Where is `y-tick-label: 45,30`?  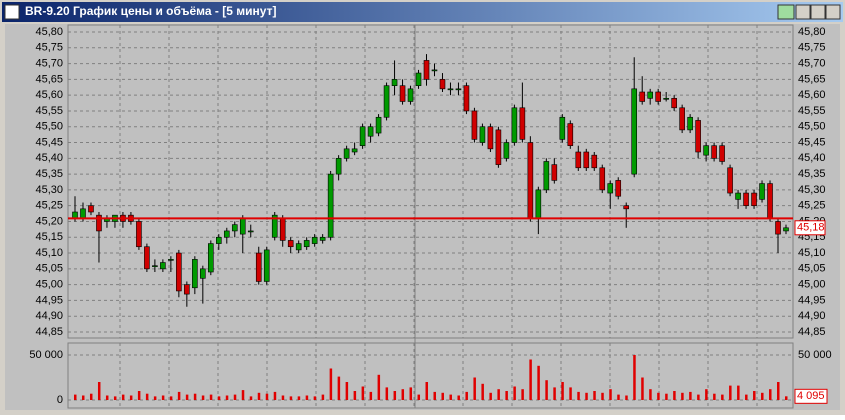 y-tick-label: 45,30 is located at coordinates (49, 190).